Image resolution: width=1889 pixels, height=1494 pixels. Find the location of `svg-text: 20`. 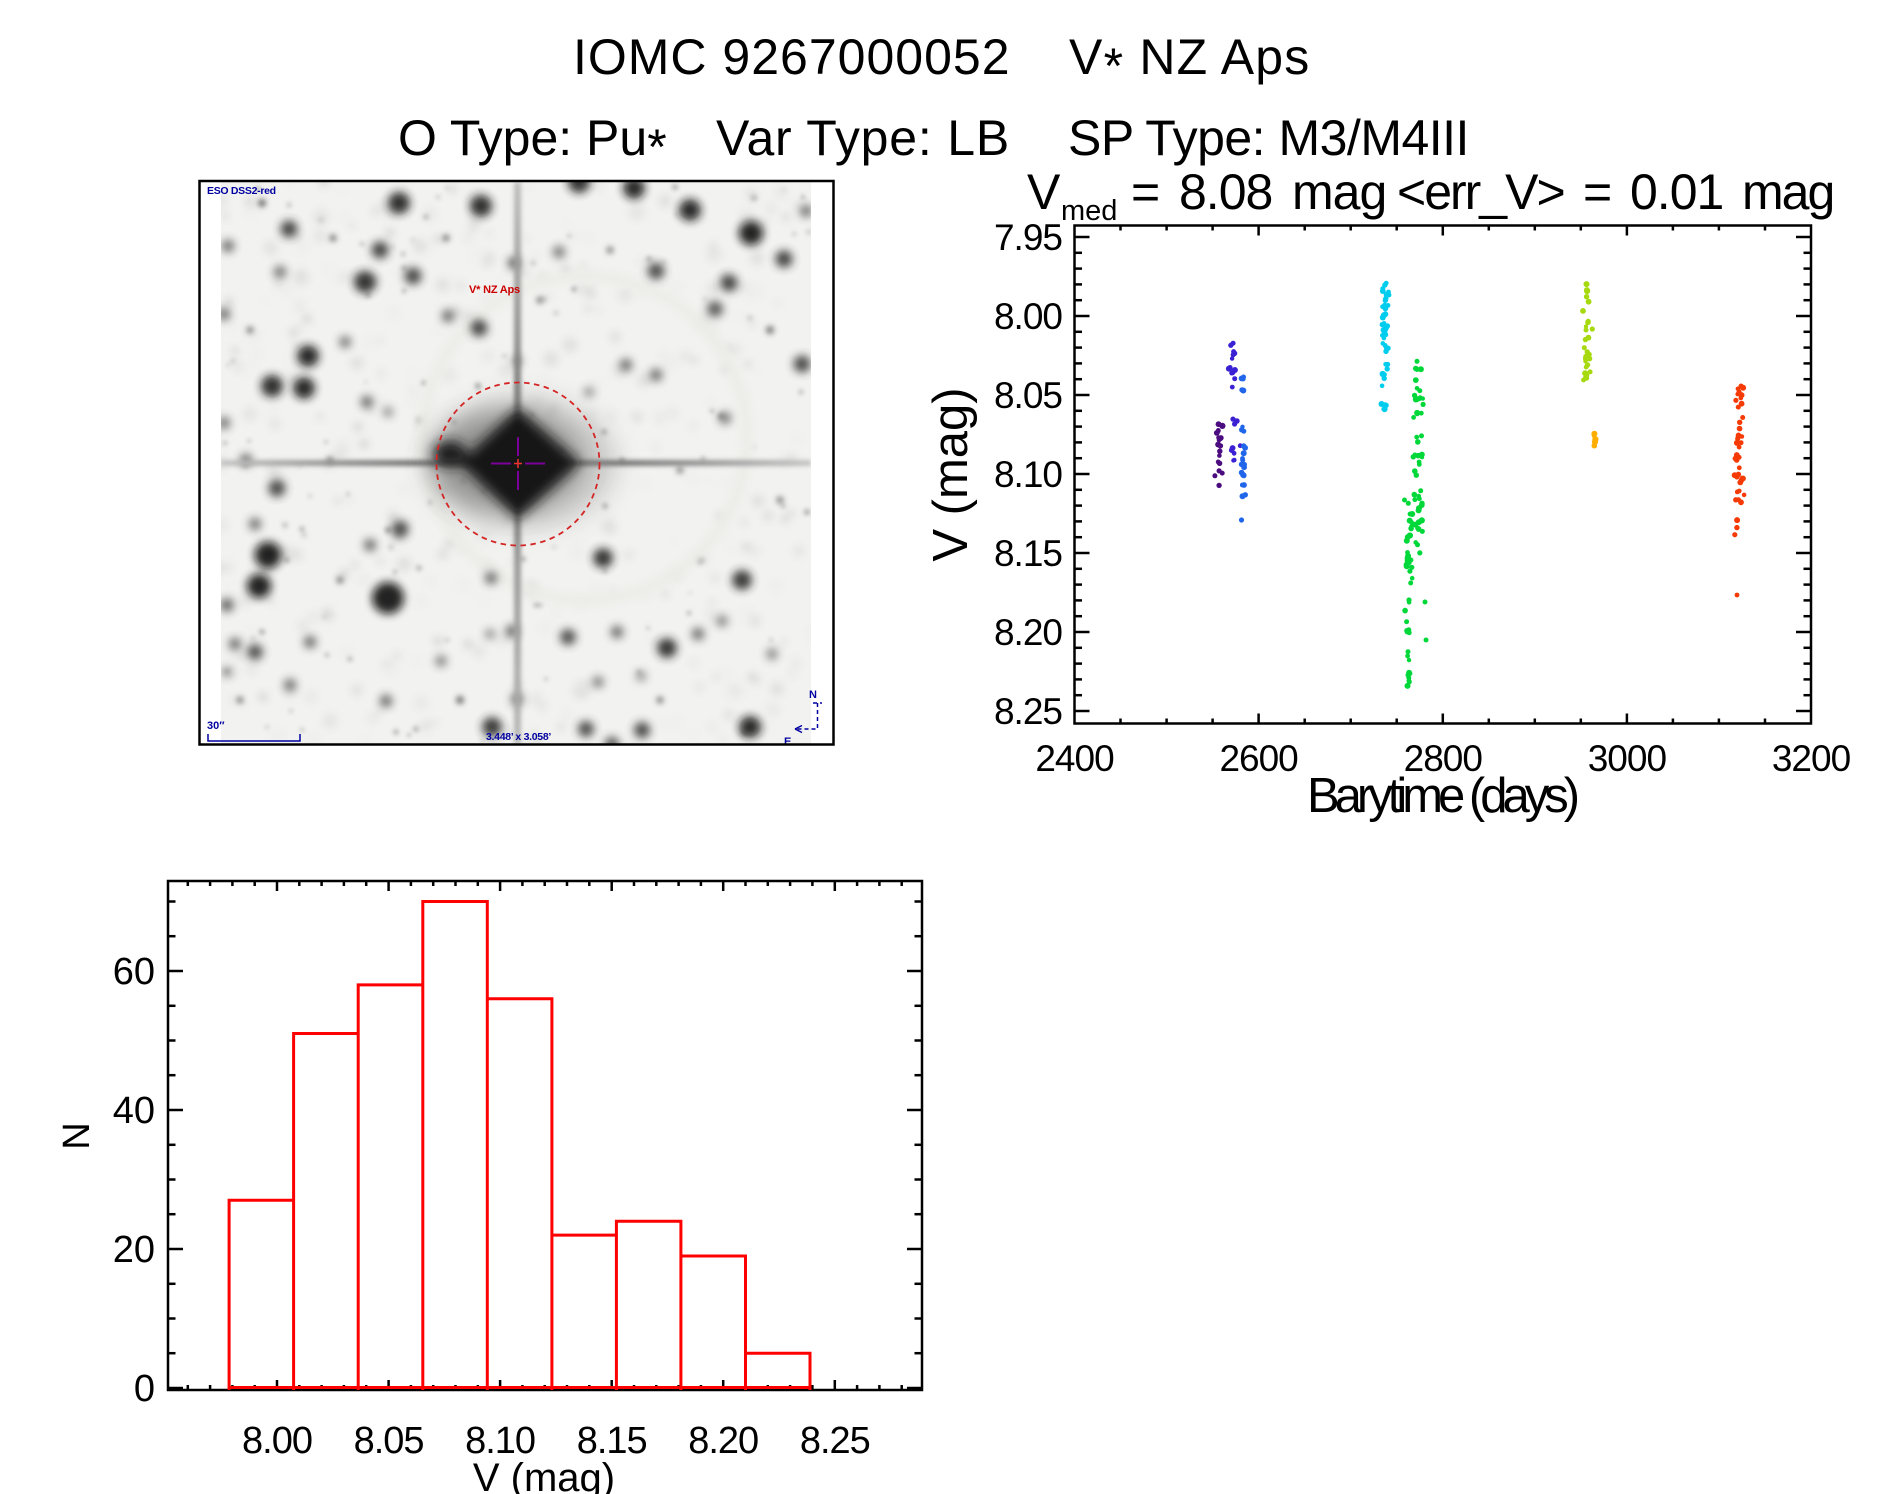

svg-text: 20 is located at coordinates (134, 1250).